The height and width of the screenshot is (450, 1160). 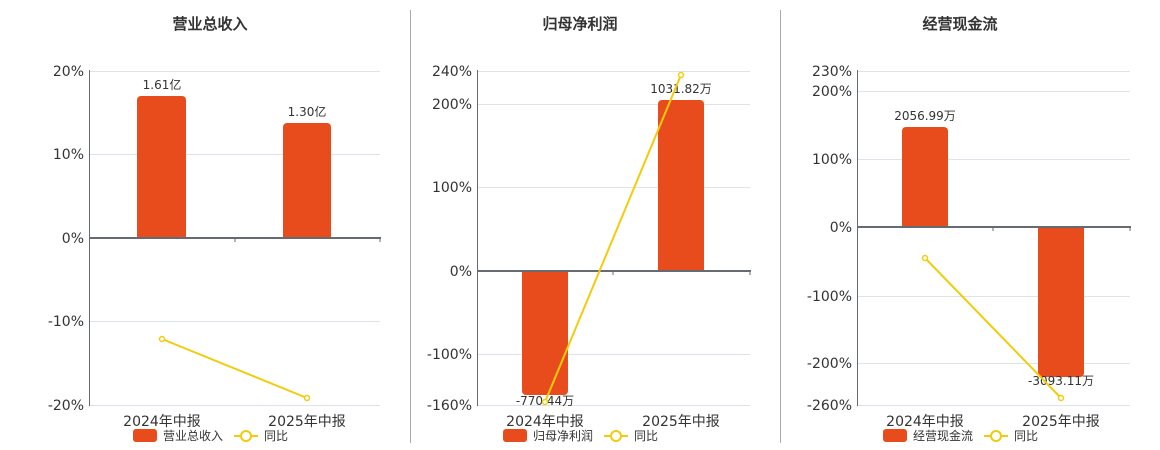 What do you see at coordinates (832, 72) in the screenshot?
I see `svg-text: 230%` at bounding box center [832, 72].